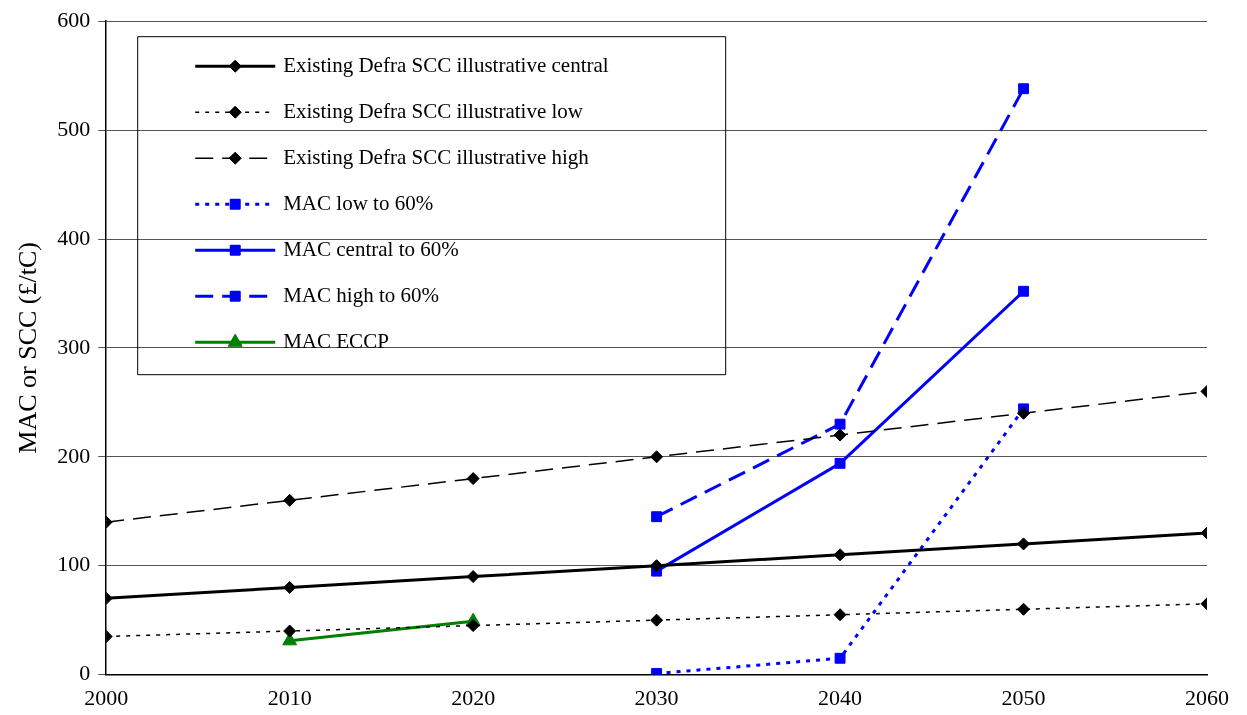 The height and width of the screenshot is (715, 1247). What do you see at coordinates (336, 340) in the screenshot?
I see `legend-label: MAC ECCP` at bounding box center [336, 340].